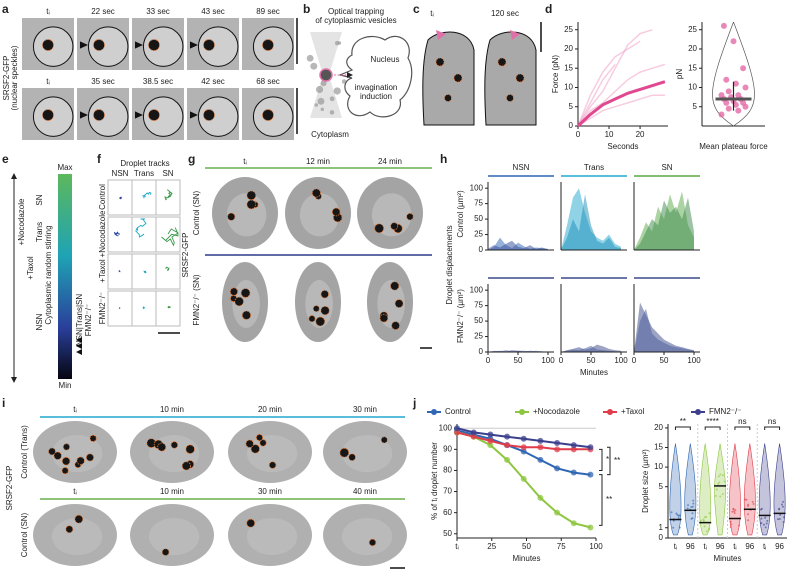 This screenshot has width=793, height=574. What do you see at coordinates (270, 491) in the screenshot?
I see `time-label: 30 min` at bounding box center [270, 491].